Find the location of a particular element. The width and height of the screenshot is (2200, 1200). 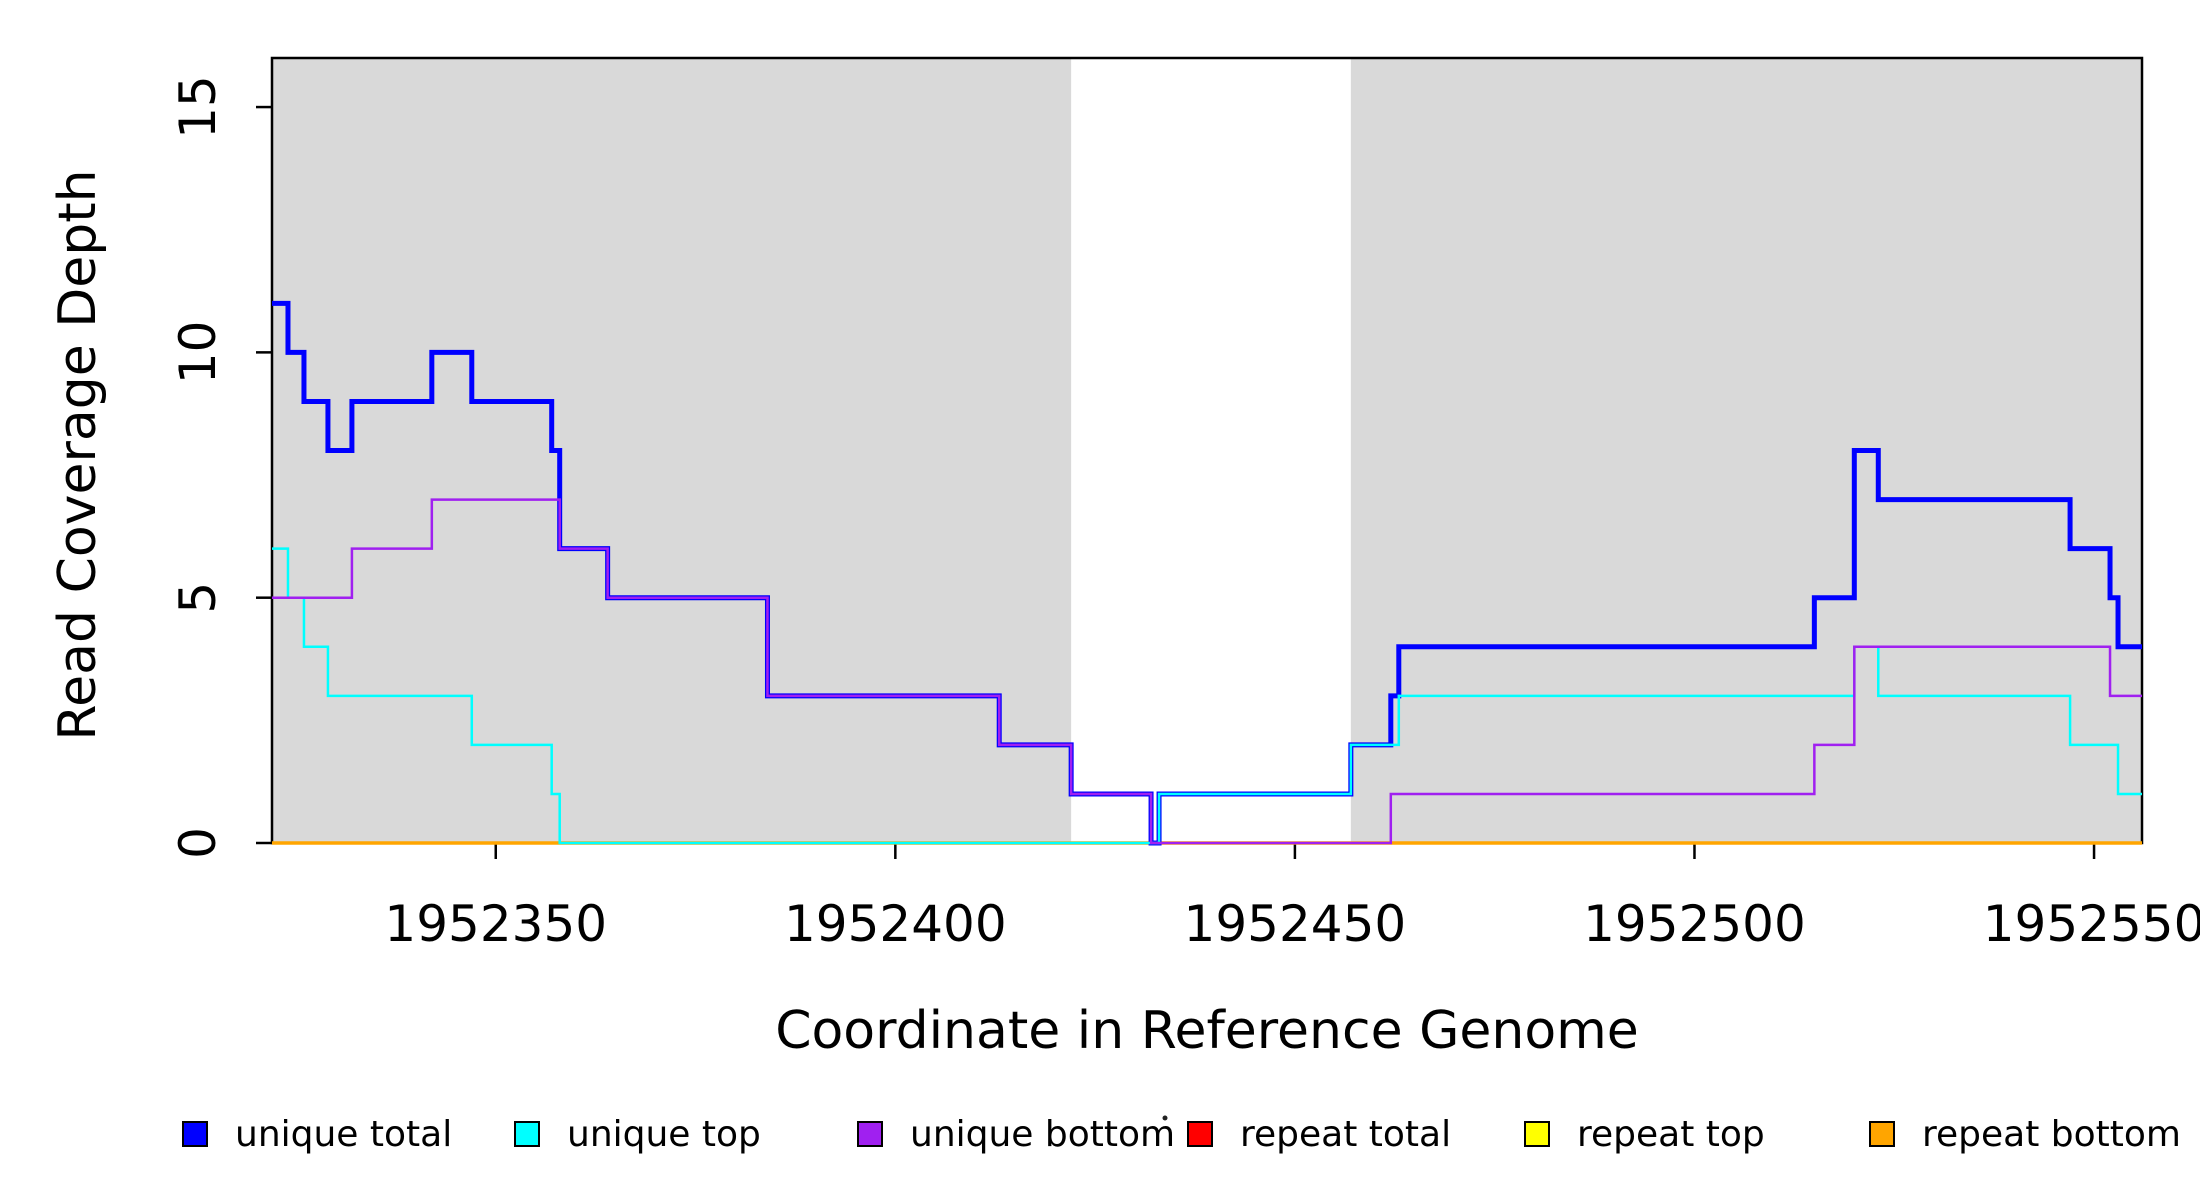

legend-swatch-repeat-top is located at coordinates (1537, 1134).